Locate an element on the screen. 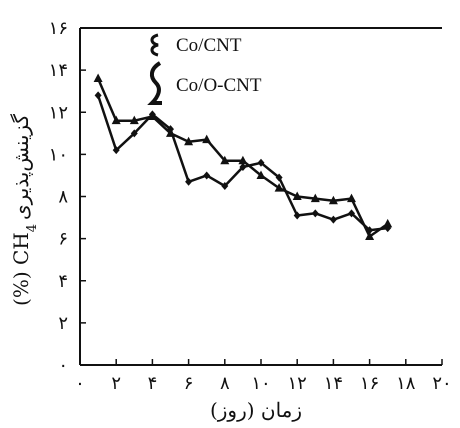 The height and width of the screenshot is (428, 460). legend-item: Co/O-CNT is located at coordinates (204, 83).